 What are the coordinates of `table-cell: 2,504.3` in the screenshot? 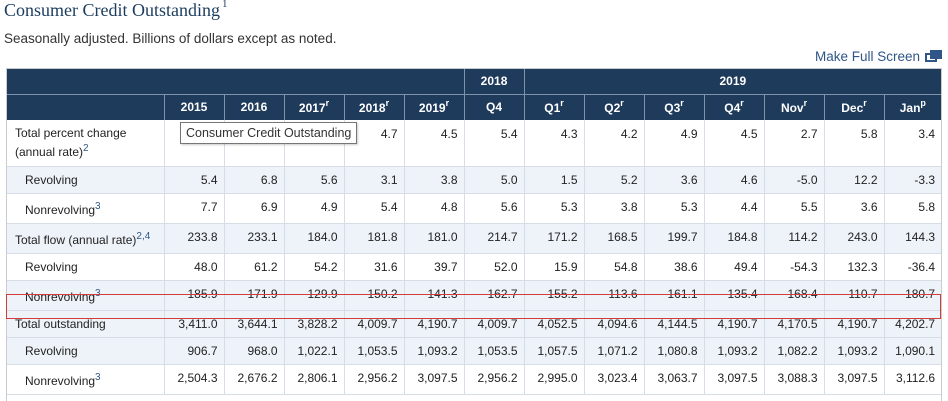 It's located at (194, 379).